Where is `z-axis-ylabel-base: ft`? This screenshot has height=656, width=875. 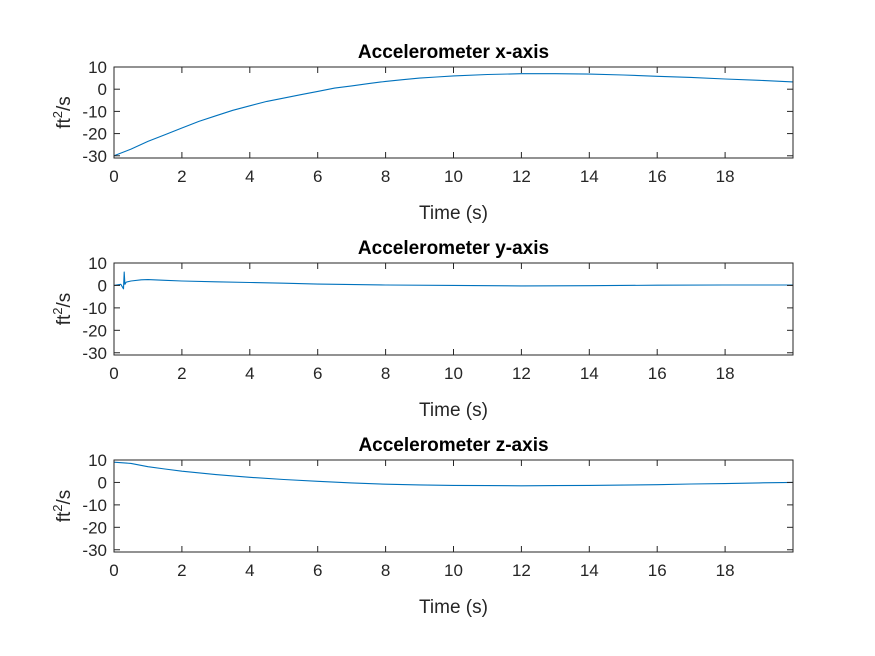 z-axis-ylabel-base: ft is located at coordinates (64, 516).